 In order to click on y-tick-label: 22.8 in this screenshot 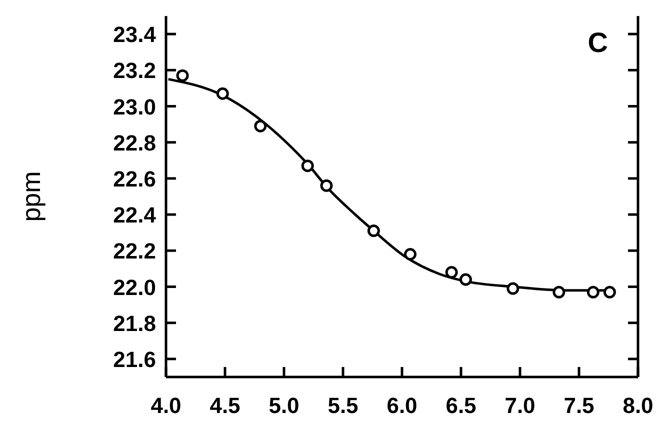, I will do `click(134, 143)`.